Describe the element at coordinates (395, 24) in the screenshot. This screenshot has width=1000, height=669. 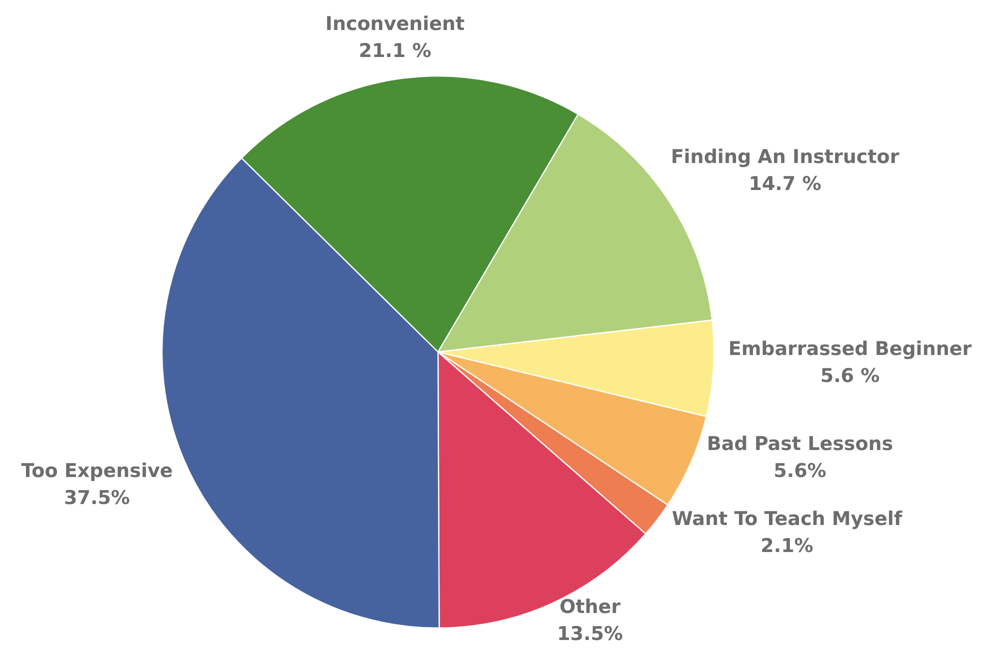
I see `slice-label: Inconvenient` at that location.